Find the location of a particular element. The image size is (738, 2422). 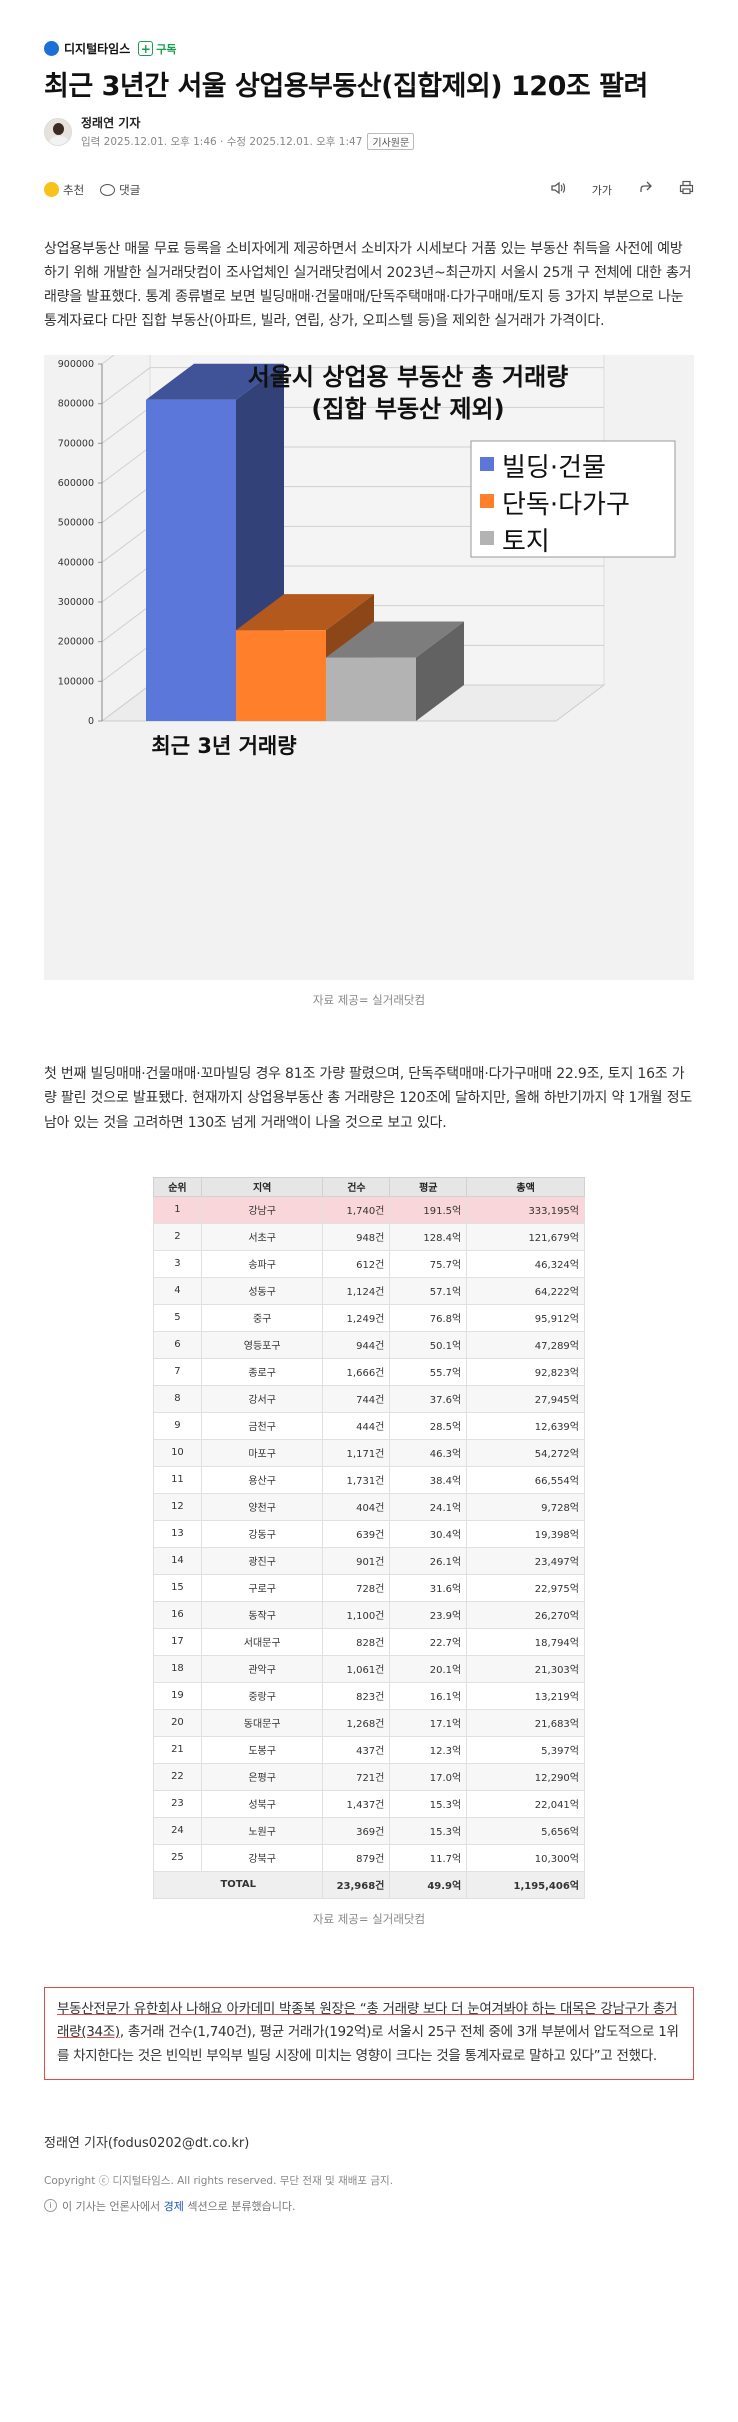

table-row: 10 마포구 1,171건 46.3억 54,272억 is located at coordinates (369, 1452).